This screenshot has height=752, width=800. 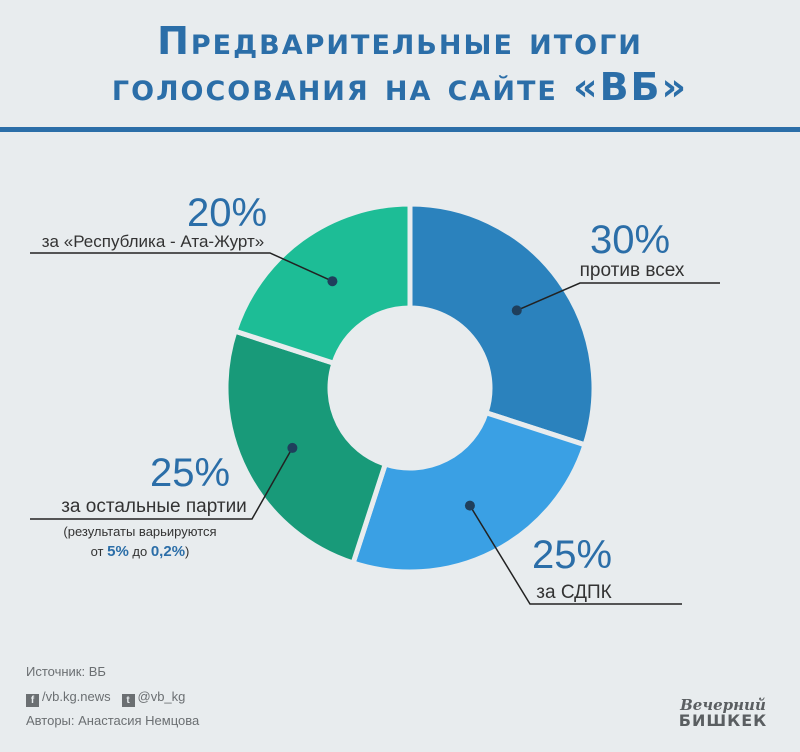 I want to click on logo-line-1: Вечерний, so click(x=723, y=705).